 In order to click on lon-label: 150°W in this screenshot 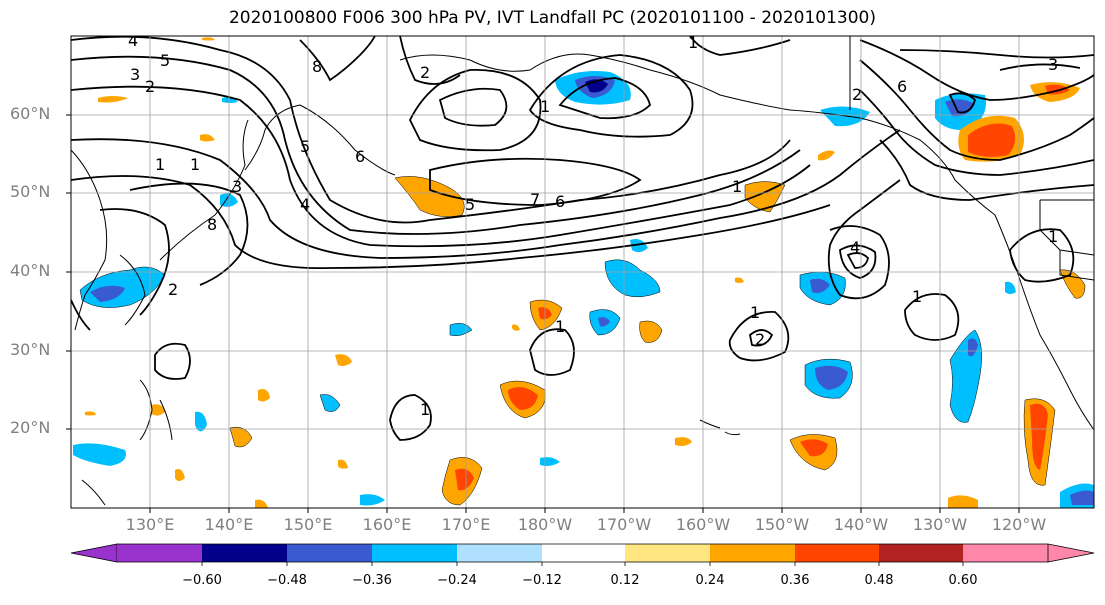, I will do `click(782, 524)`.